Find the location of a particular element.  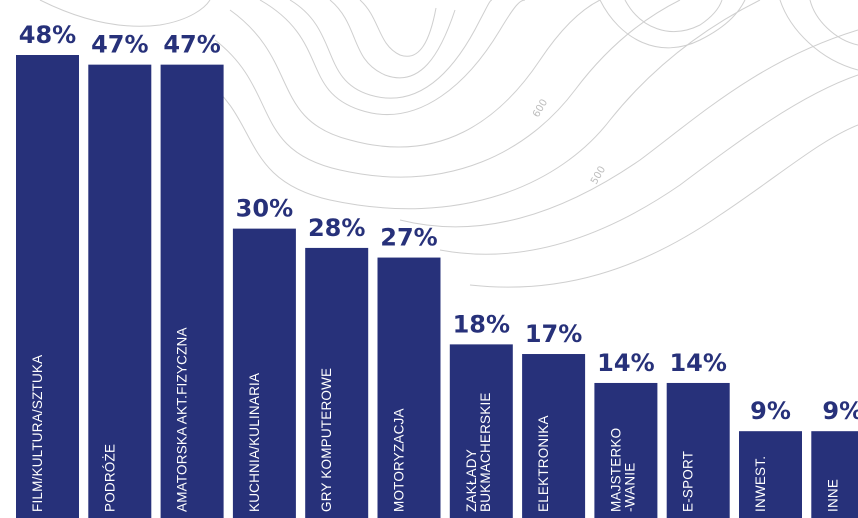

category-label-7: ELEKTRONIKA is located at coordinates (543, 463).